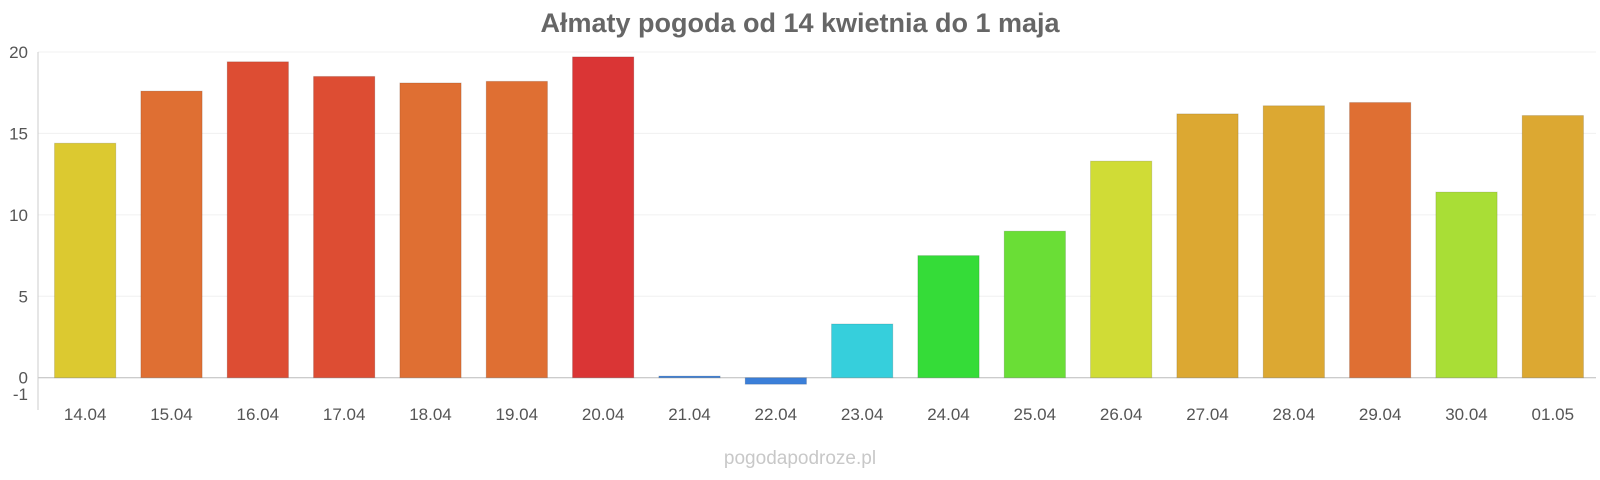 The height and width of the screenshot is (480, 1600). I want to click on y-tick-label: 0, so click(23, 378).